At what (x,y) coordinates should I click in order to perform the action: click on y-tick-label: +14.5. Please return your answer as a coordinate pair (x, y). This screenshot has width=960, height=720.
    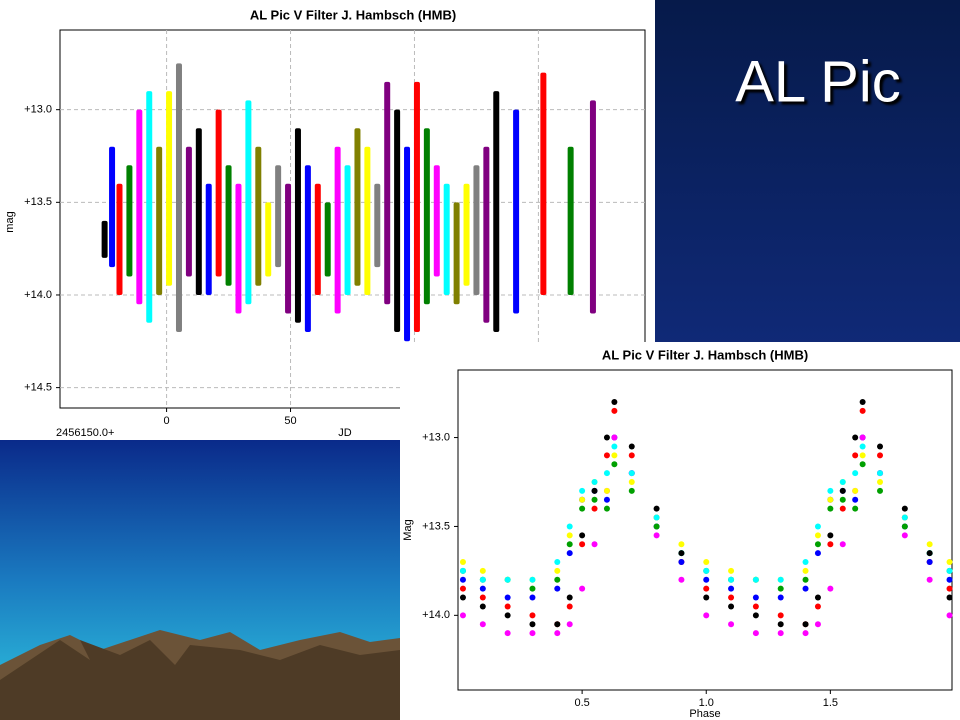
    Looking at the image, I should click on (38, 388).